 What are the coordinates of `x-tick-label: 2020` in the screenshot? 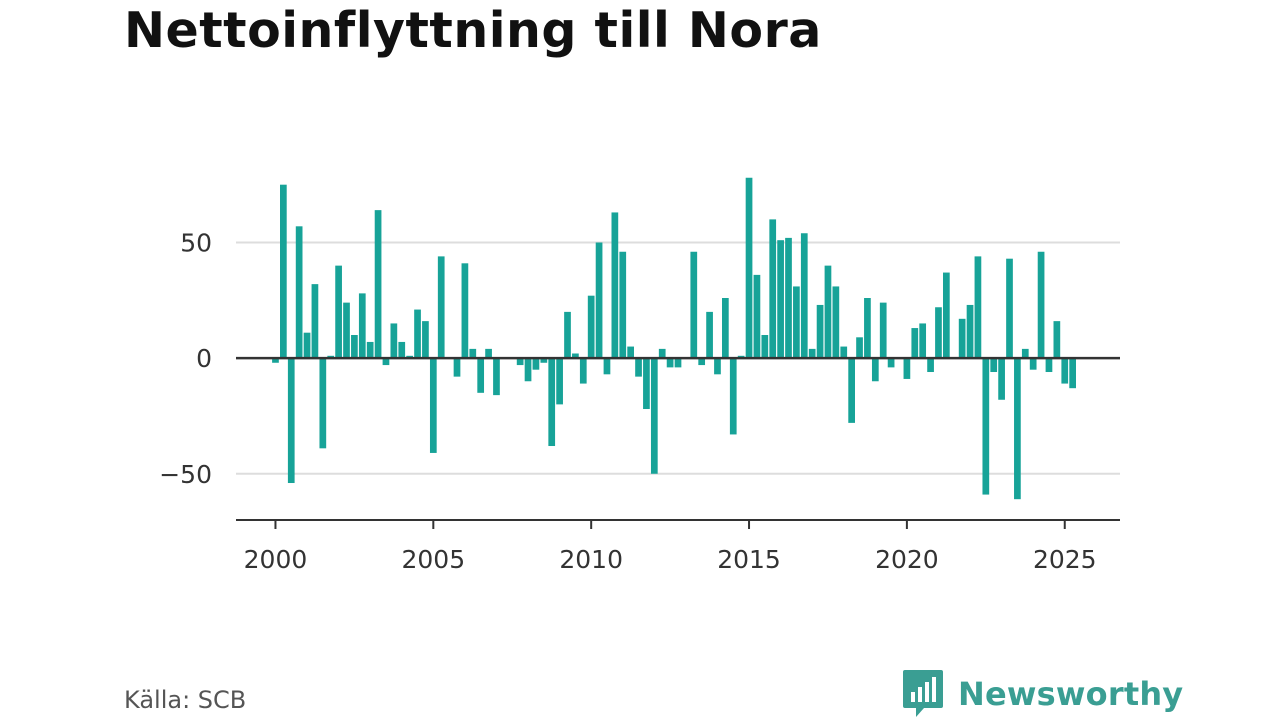 It's located at (907, 559).